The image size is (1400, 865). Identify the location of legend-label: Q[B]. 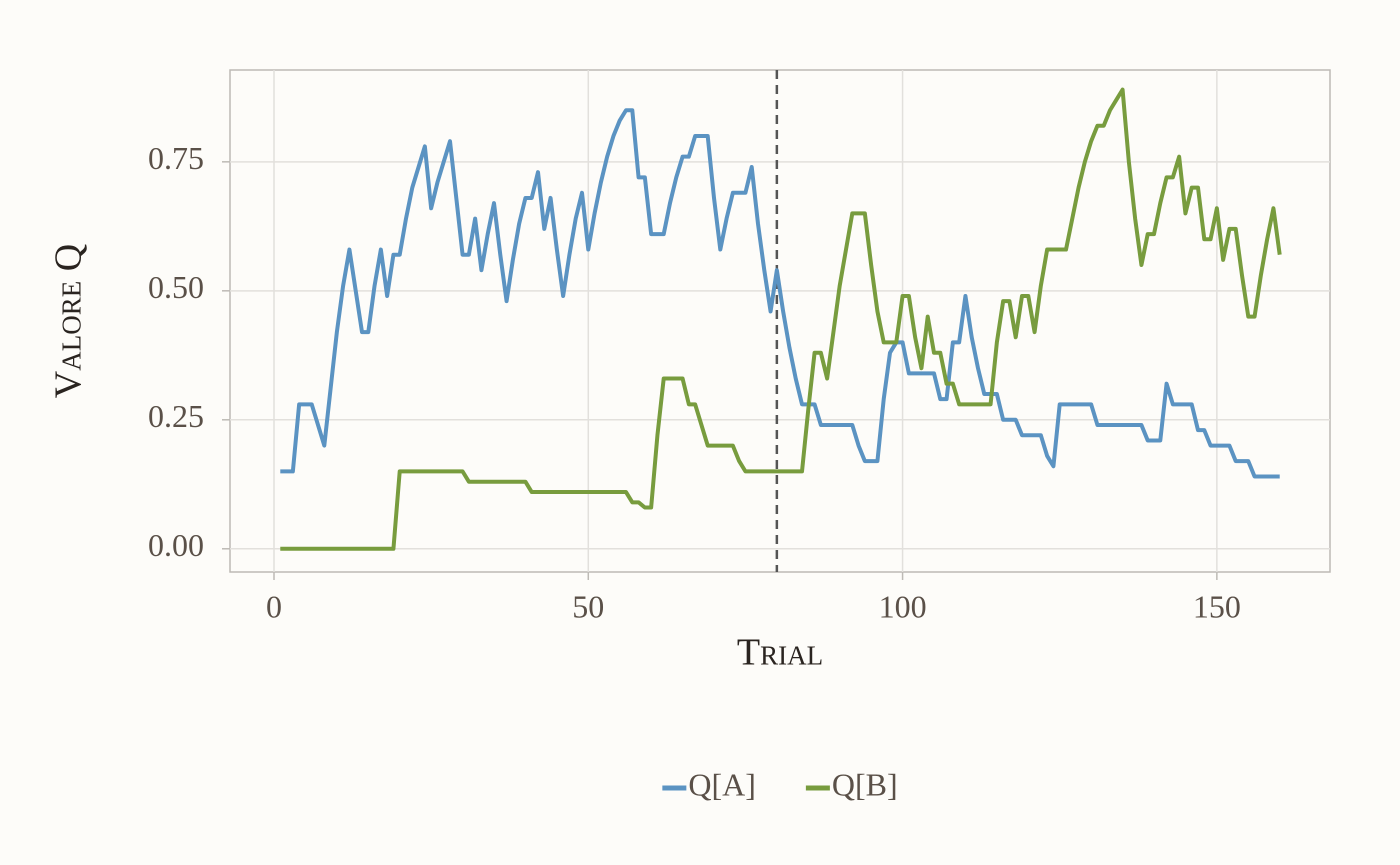
(865, 784).